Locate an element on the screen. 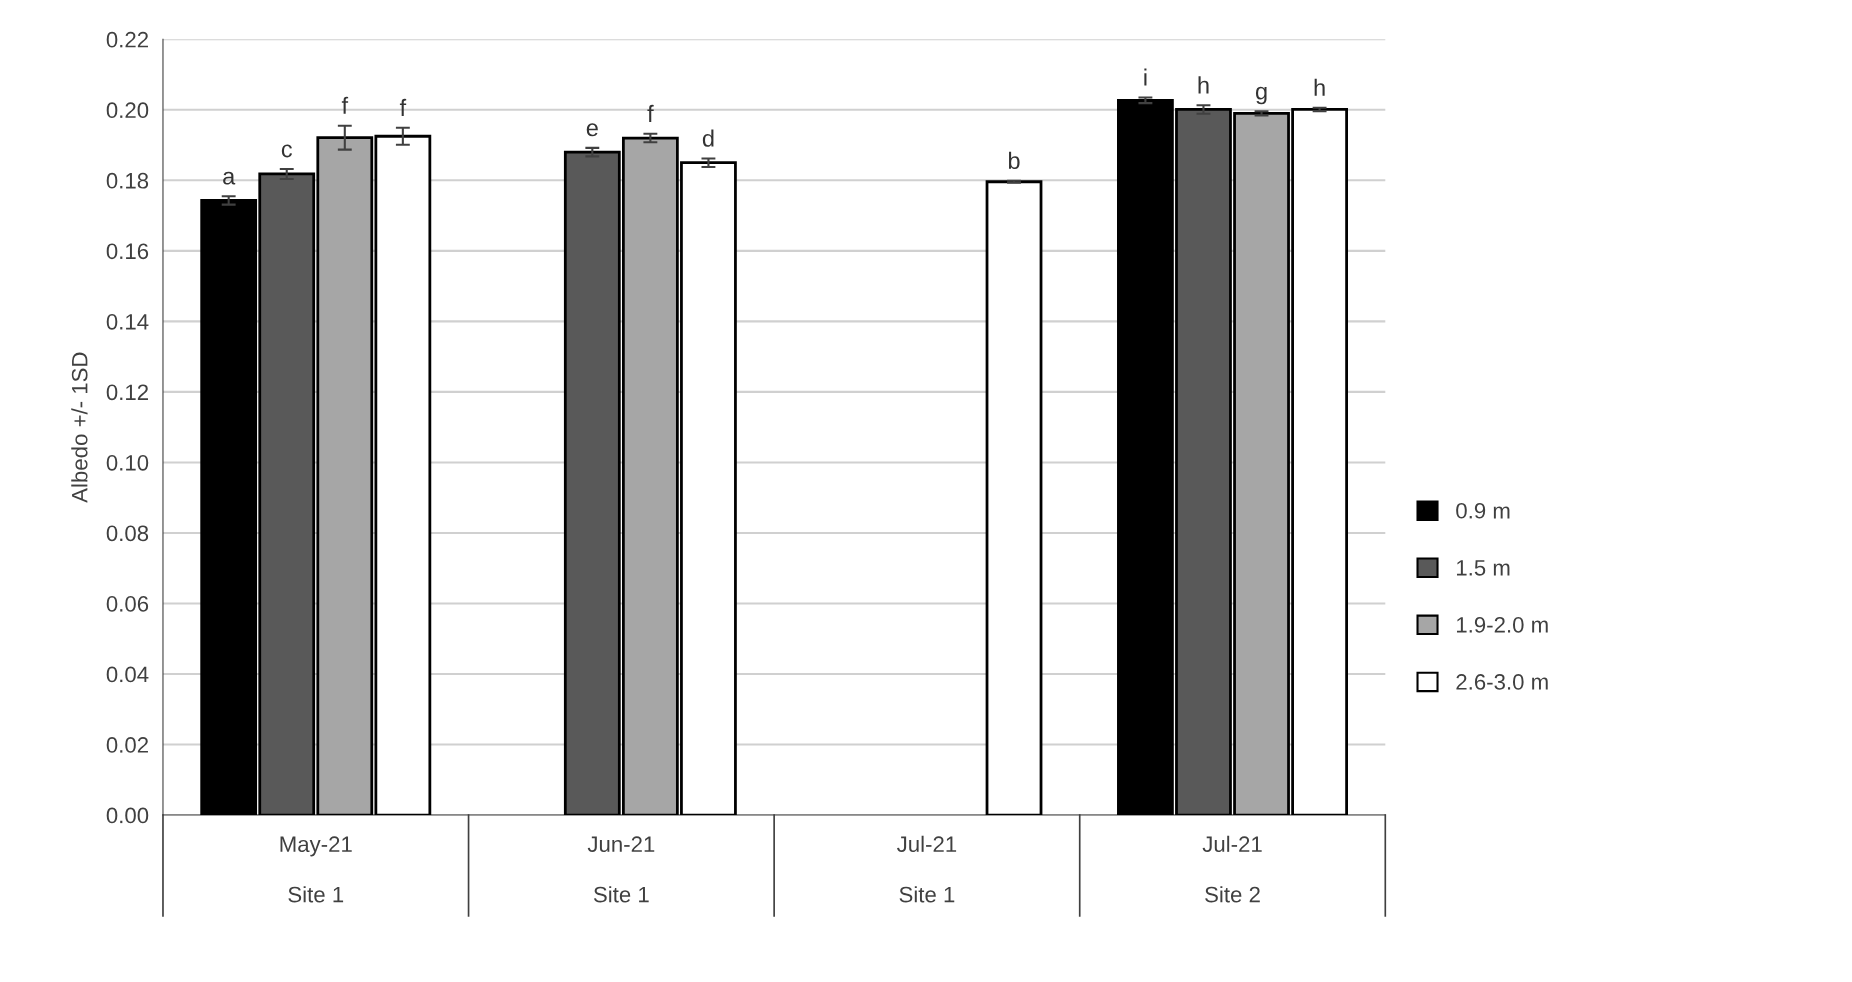  y-axis-title: Albedo +/- 1SD is located at coordinates (79, 427).